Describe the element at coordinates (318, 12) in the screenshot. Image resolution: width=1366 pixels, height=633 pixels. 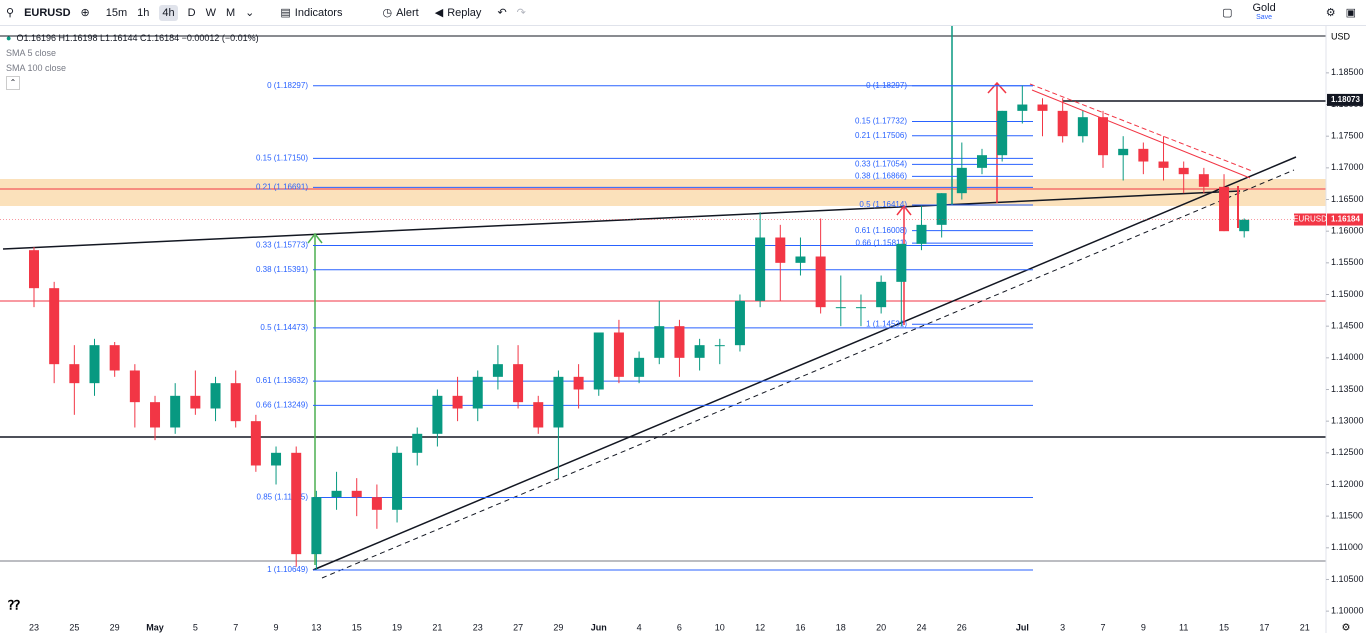
I see `indicators: Indicators` at that location.